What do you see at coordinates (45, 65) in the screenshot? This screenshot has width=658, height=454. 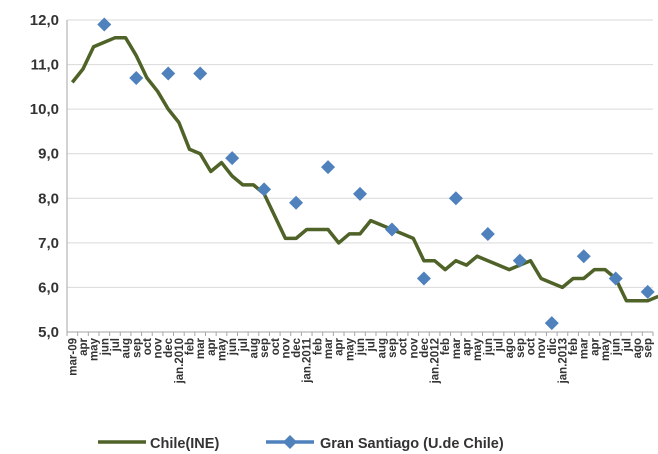 I see `y-tick-label: 11,0` at bounding box center [45, 65].